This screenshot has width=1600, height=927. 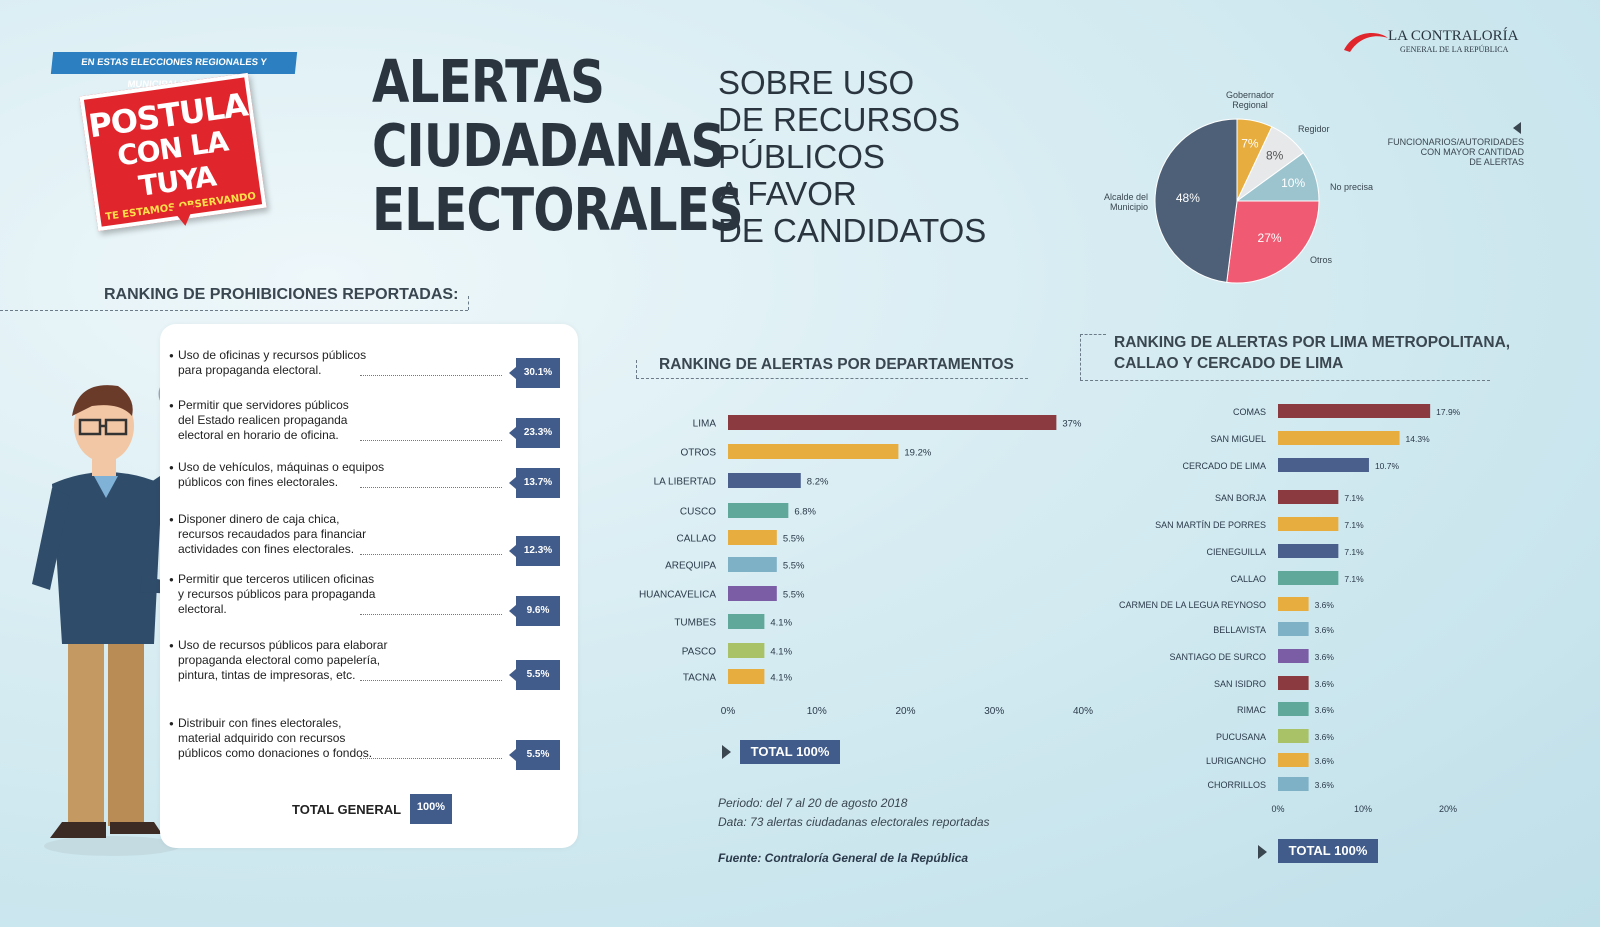 What do you see at coordinates (279, 660) in the screenshot?
I see `prohibition-text-line: propaganda electoral como papelería,` at bounding box center [279, 660].